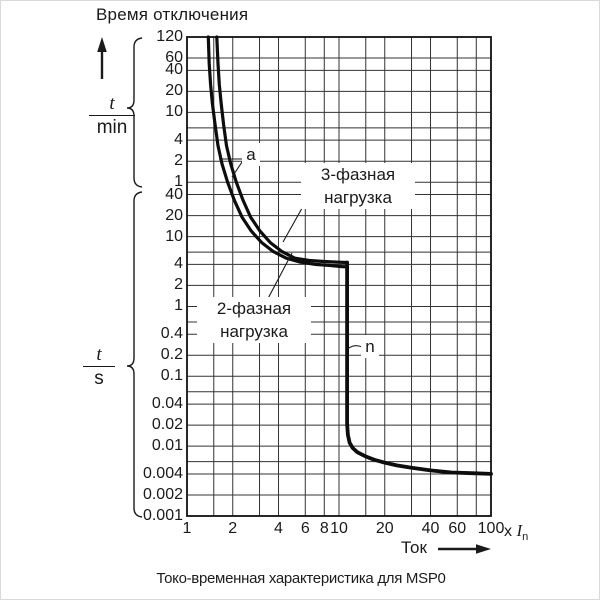  I want to click on curve-three_phase, so click(277, 152).